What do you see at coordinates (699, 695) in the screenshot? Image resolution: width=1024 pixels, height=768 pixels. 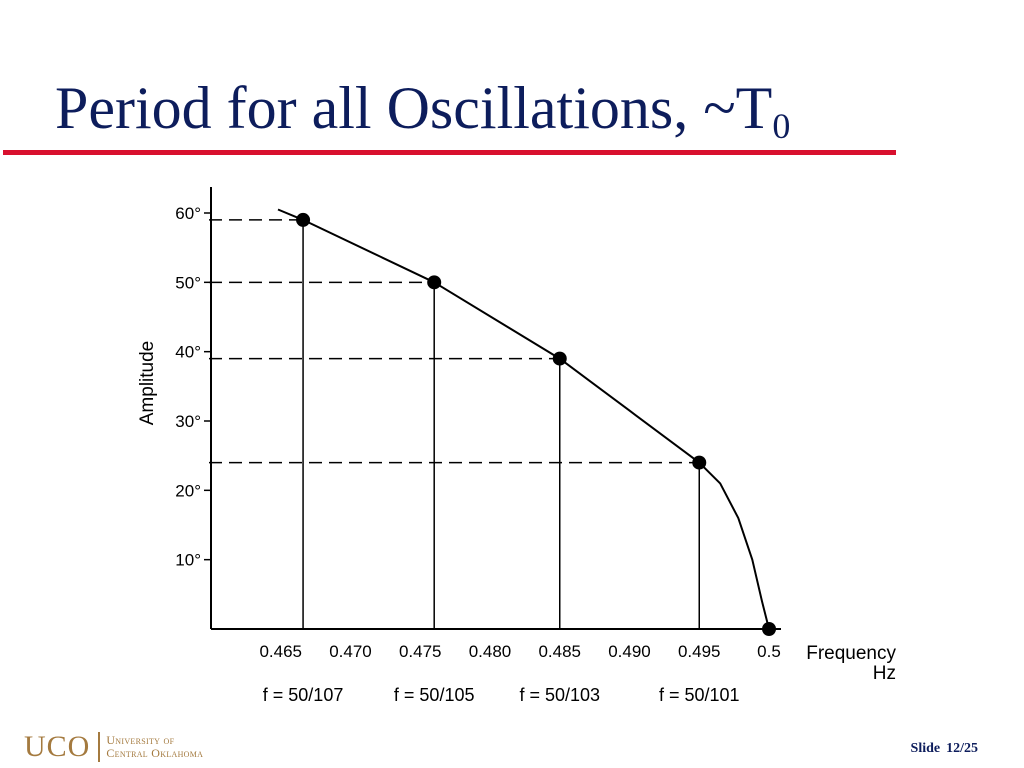 I see `frequency-annotation: f = 50/101` at bounding box center [699, 695].